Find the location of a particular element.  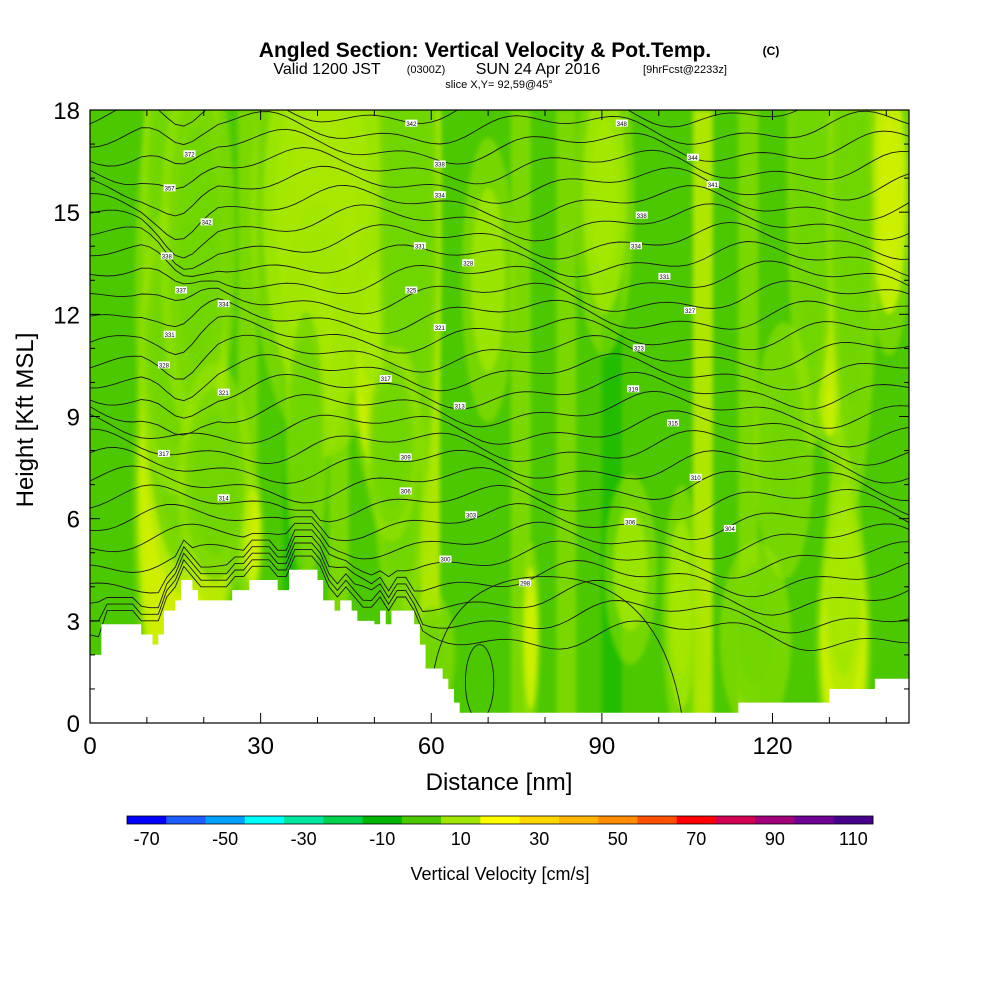

theta-contour-label: 357 is located at coordinates (170, 190).